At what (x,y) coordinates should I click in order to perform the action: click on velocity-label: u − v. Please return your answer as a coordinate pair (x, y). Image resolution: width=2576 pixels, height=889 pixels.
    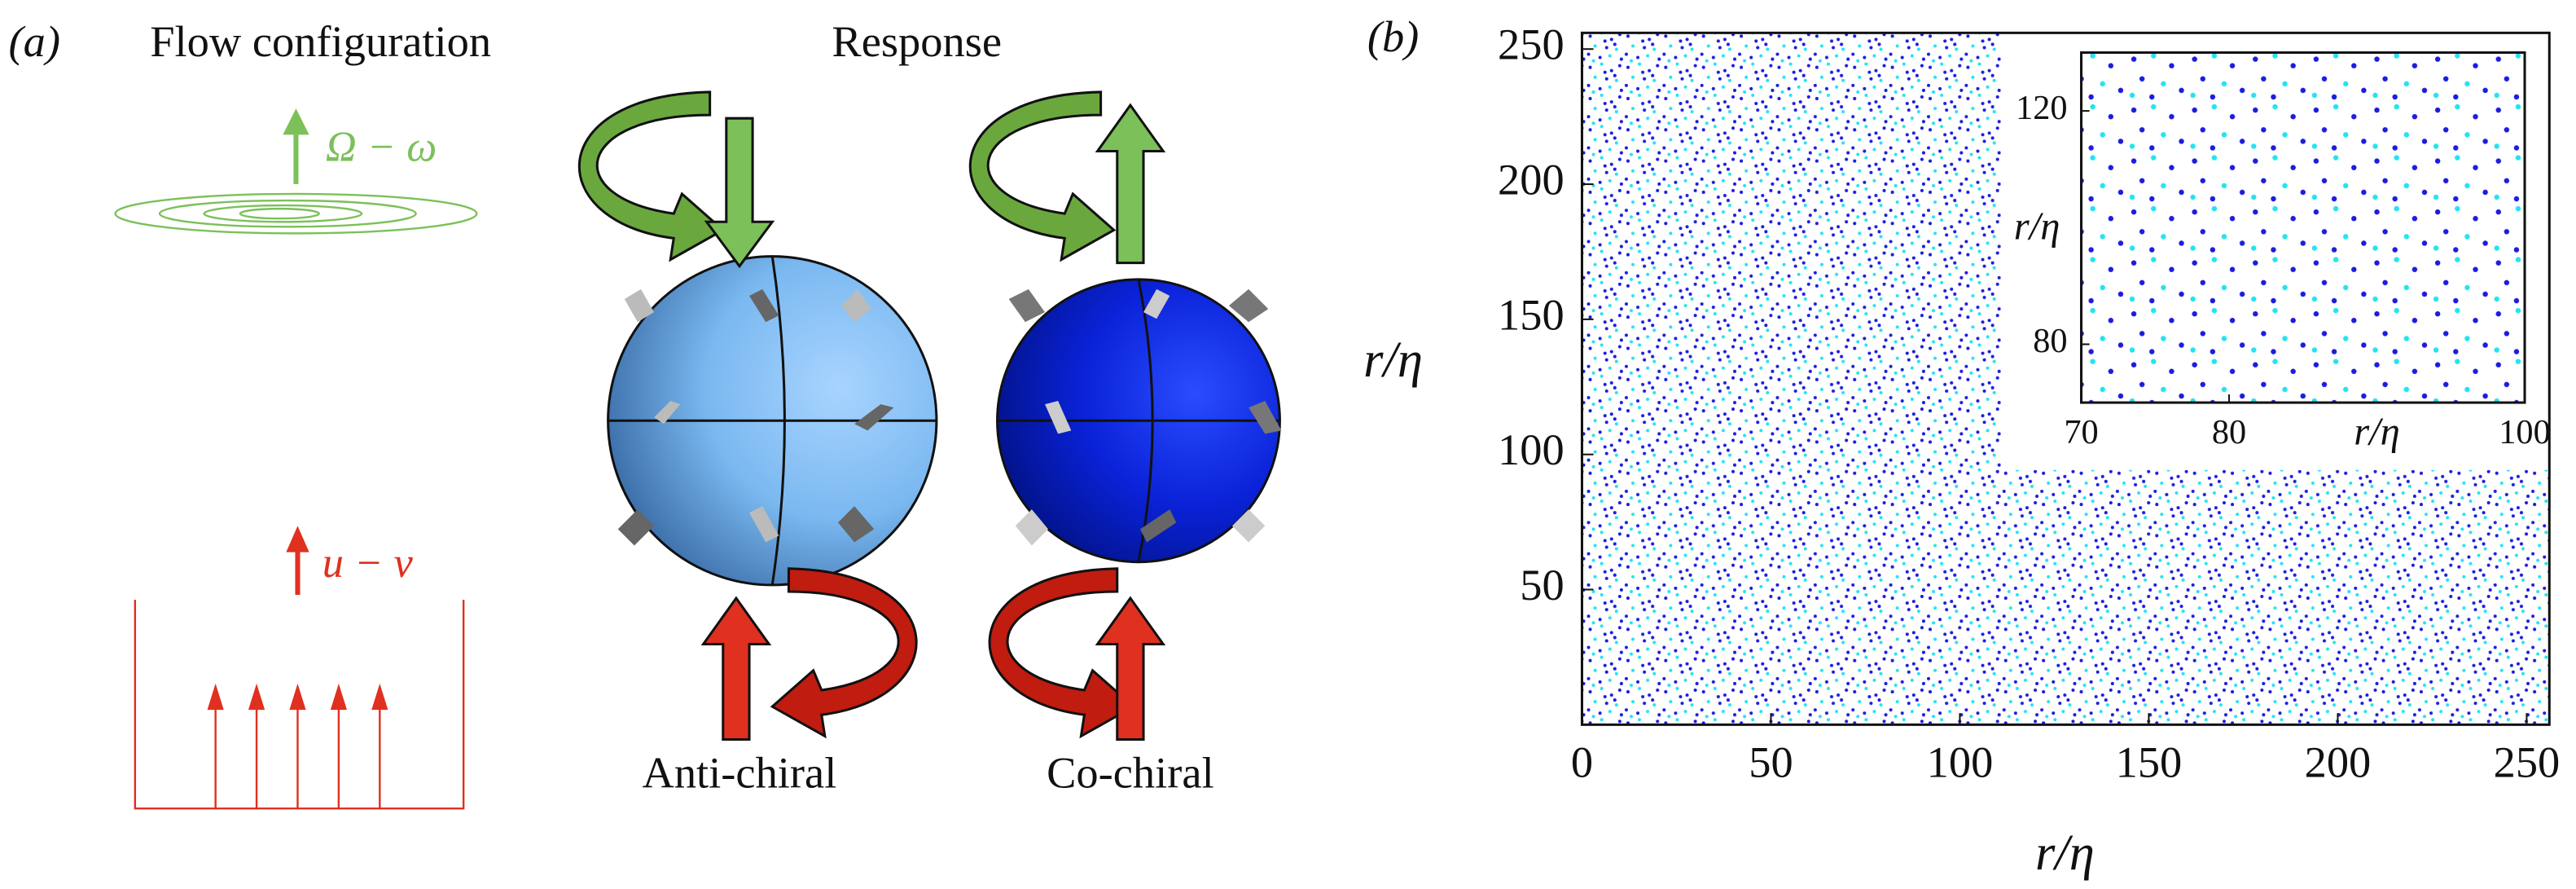
    Looking at the image, I should click on (368, 563).